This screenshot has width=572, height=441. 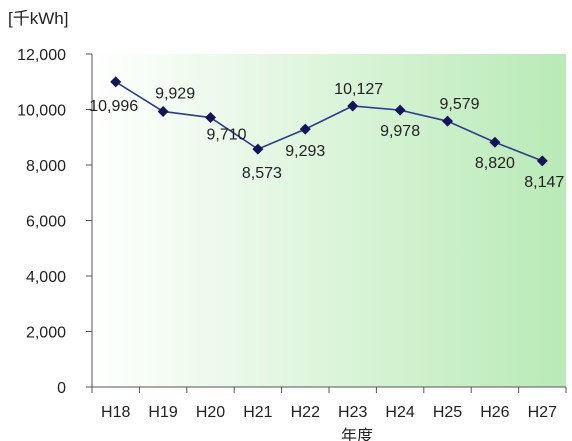 I want to click on x-tick-label: H23, so click(x=352, y=412).